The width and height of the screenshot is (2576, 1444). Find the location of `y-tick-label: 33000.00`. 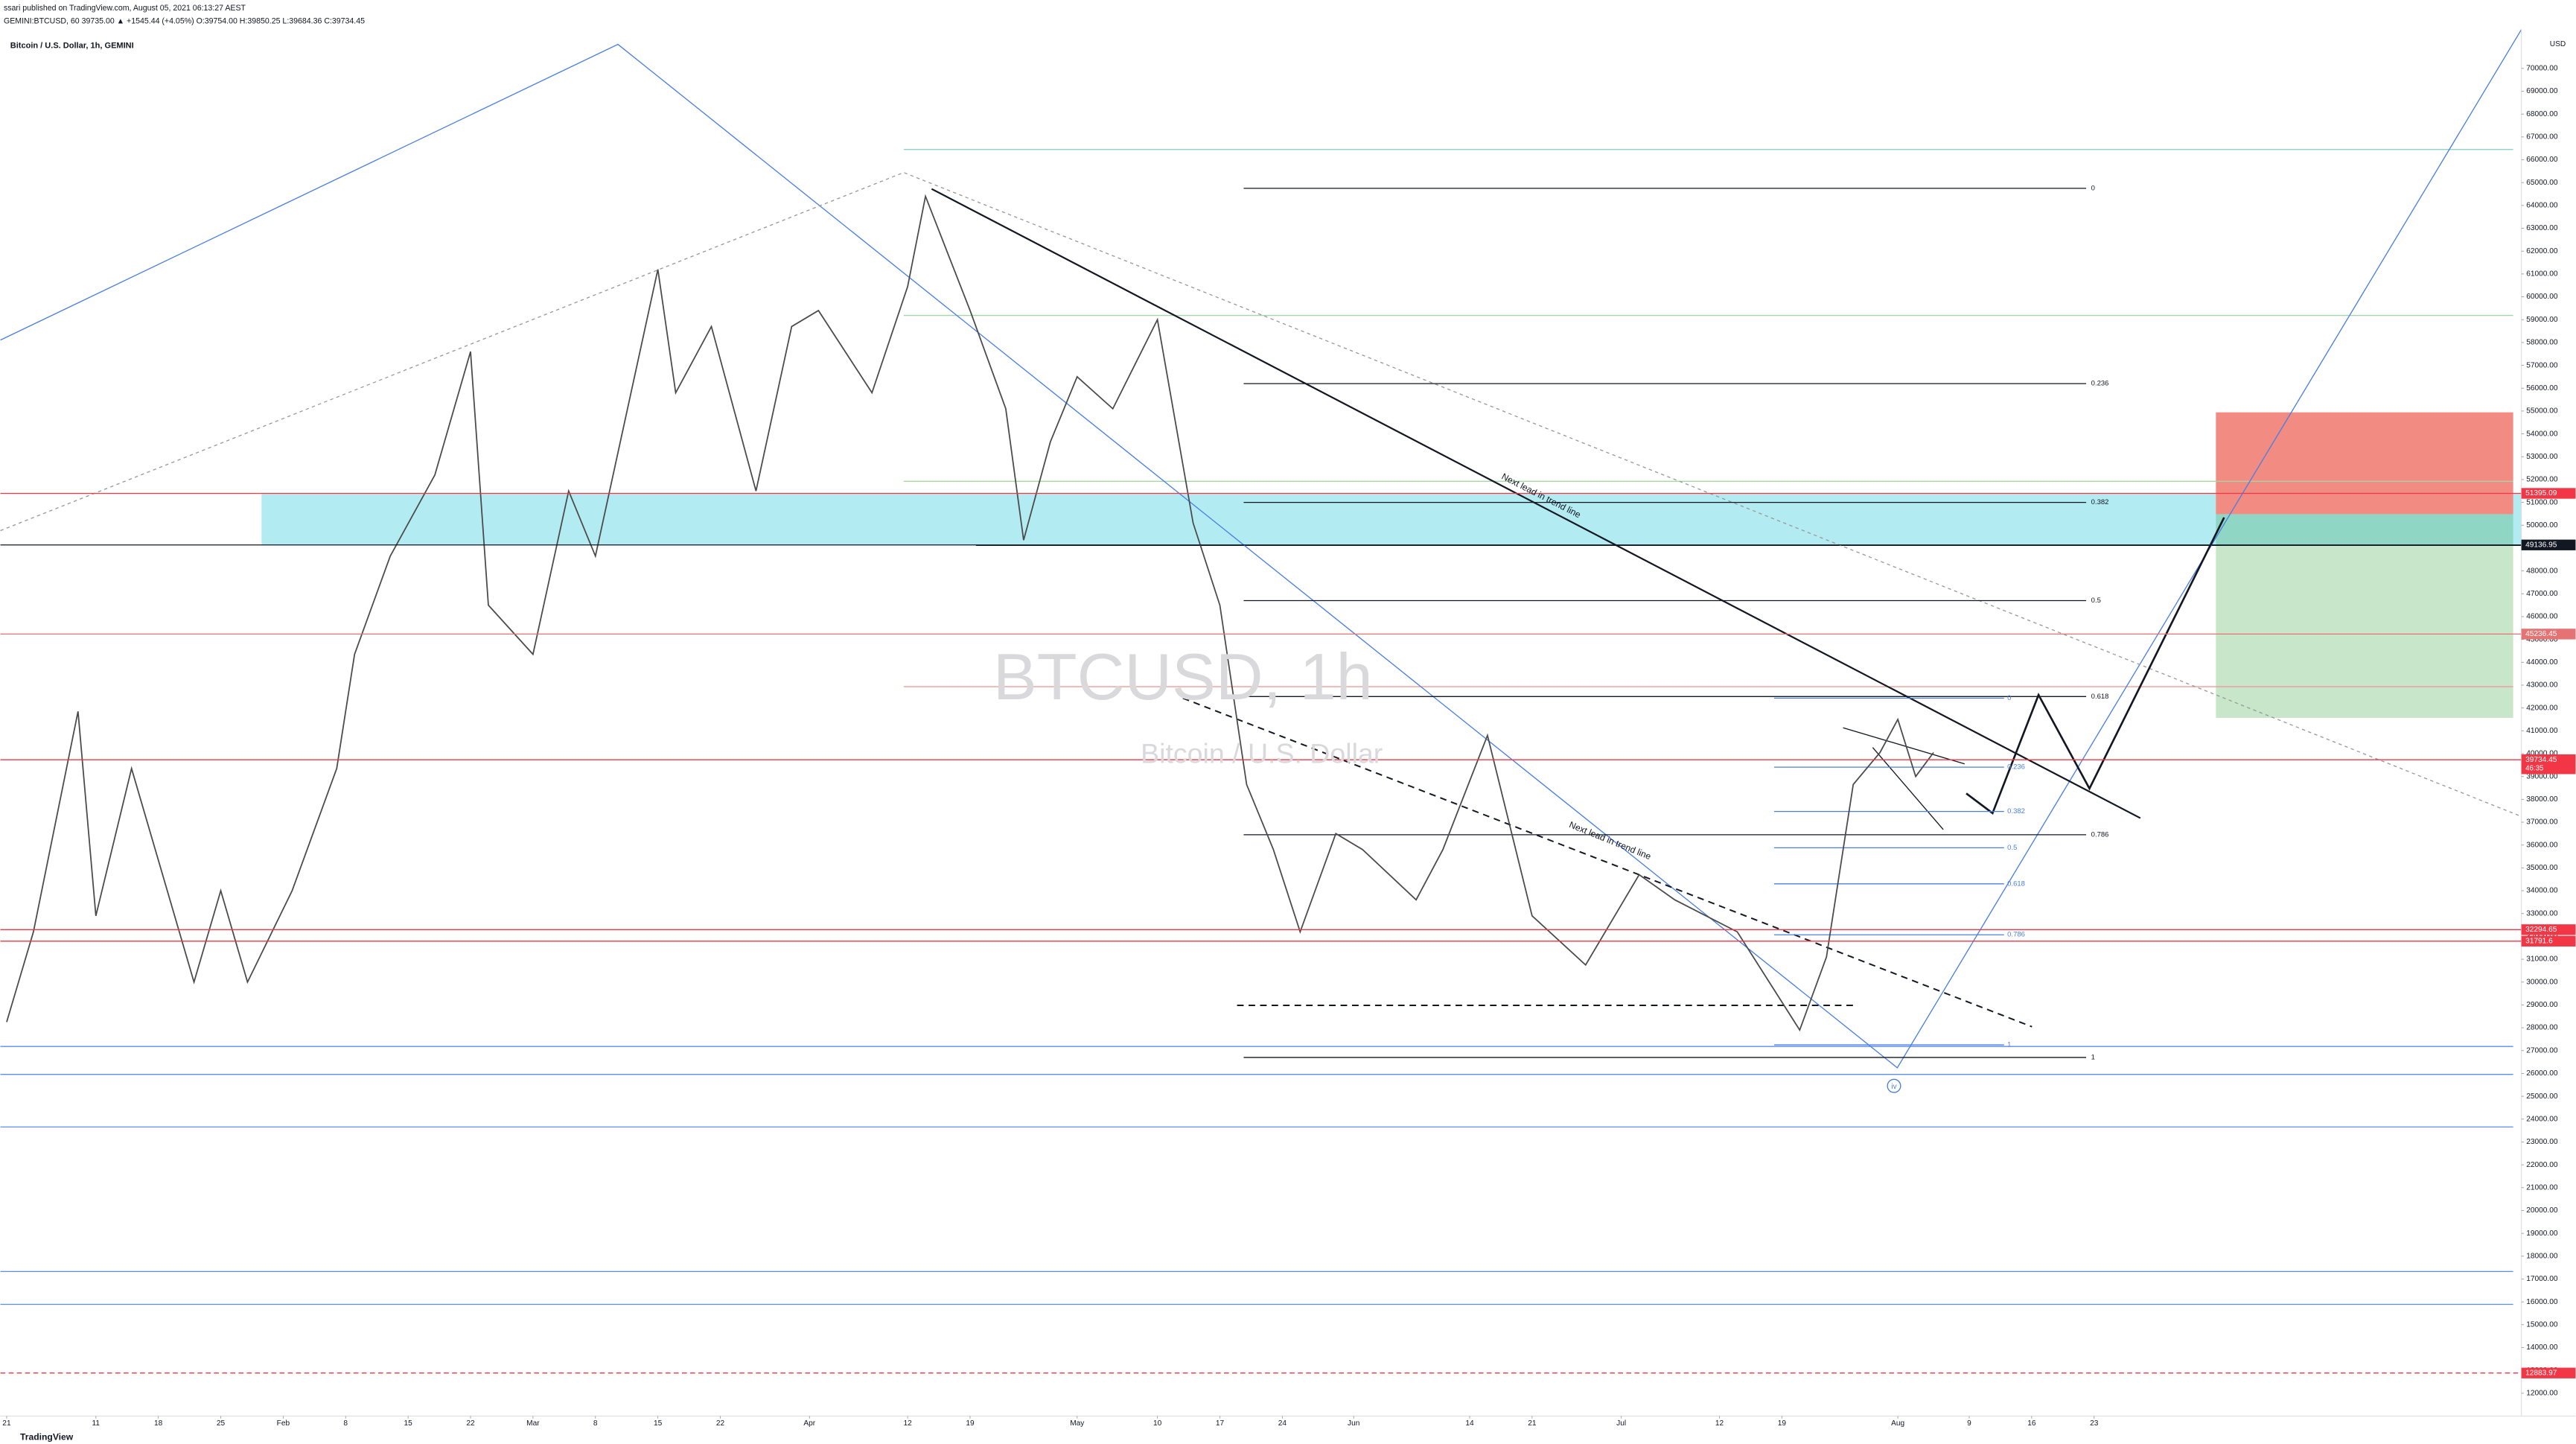

y-tick-label: 33000.00 is located at coordinates (2542, 913).